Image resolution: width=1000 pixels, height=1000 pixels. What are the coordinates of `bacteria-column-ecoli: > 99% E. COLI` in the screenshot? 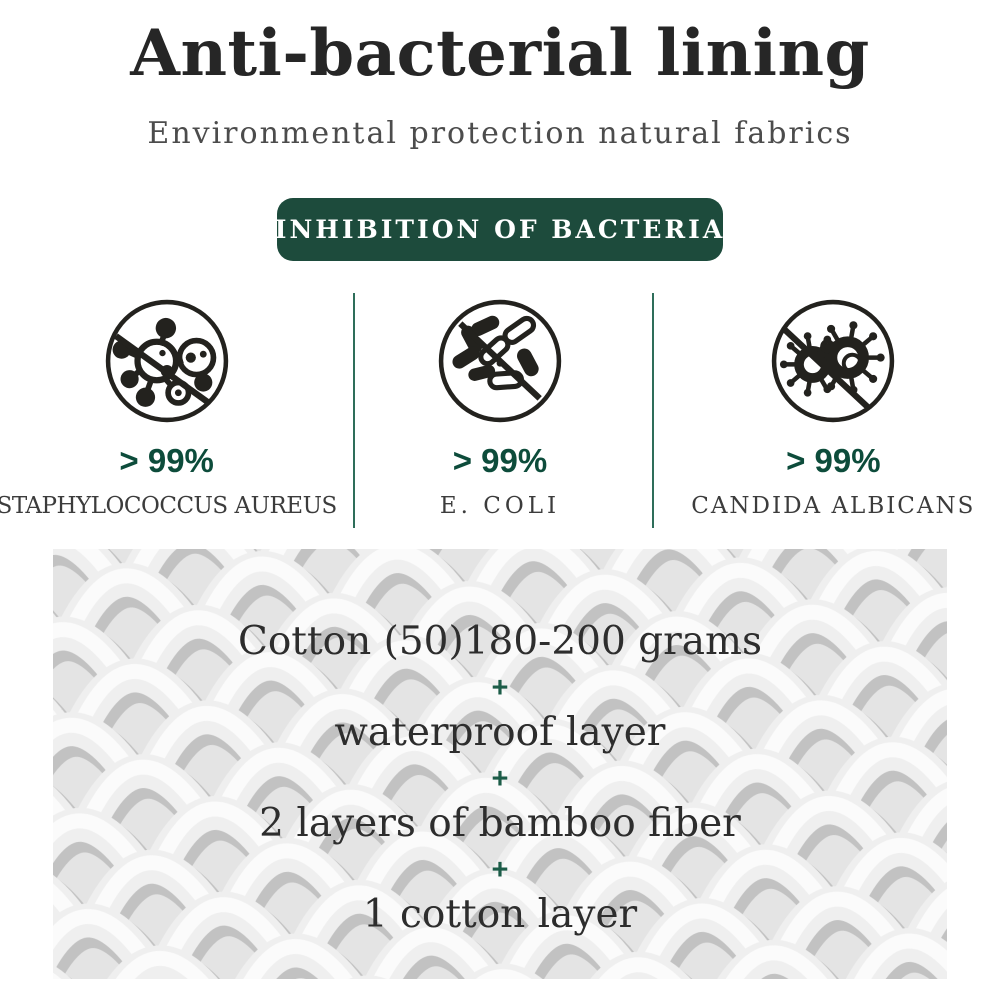 It's located at (499, 406).